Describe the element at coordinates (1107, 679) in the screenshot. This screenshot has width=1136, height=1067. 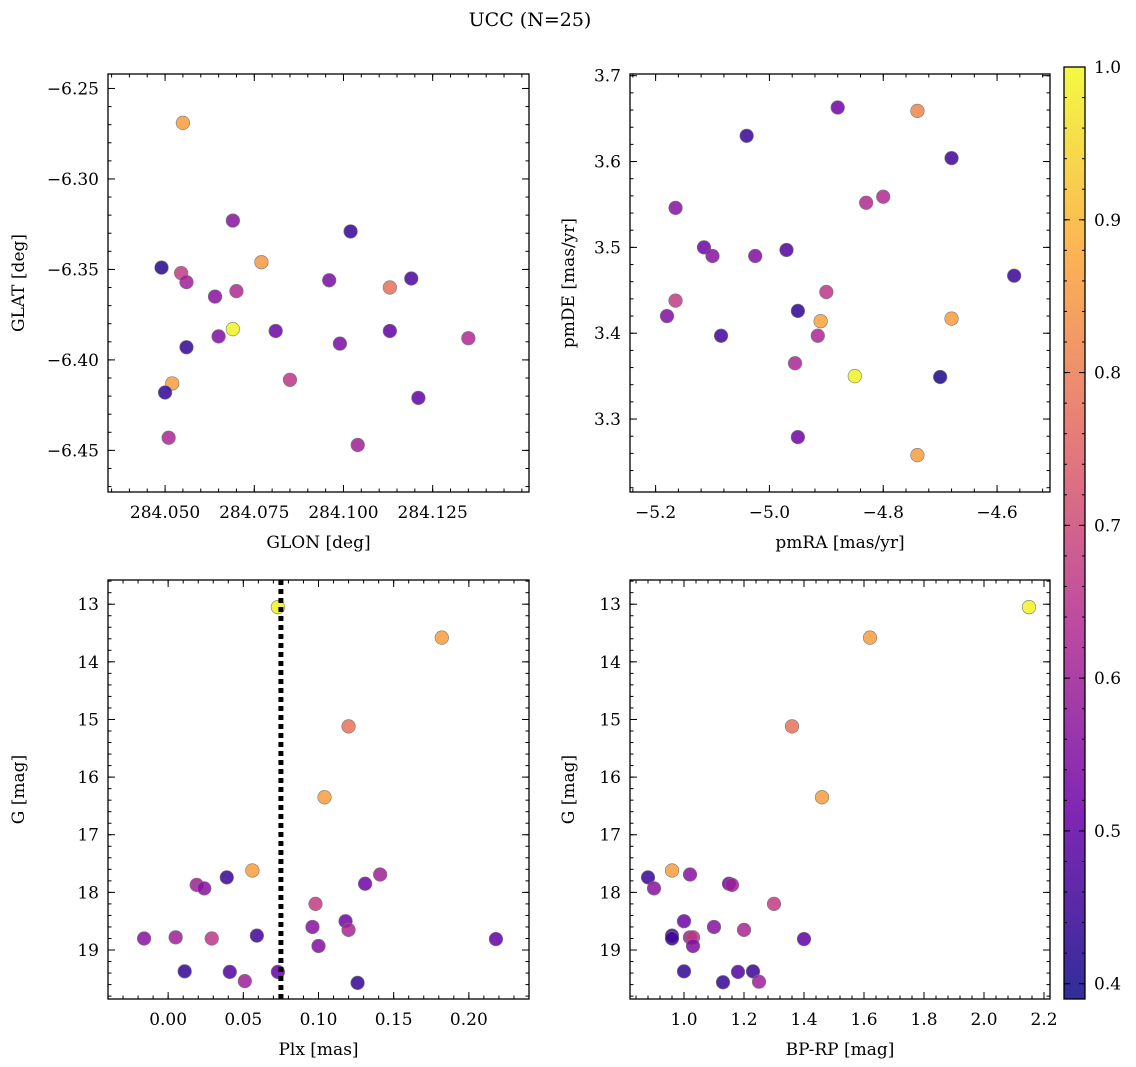
I see `colorbar-tick-label: 0.6` at that location.